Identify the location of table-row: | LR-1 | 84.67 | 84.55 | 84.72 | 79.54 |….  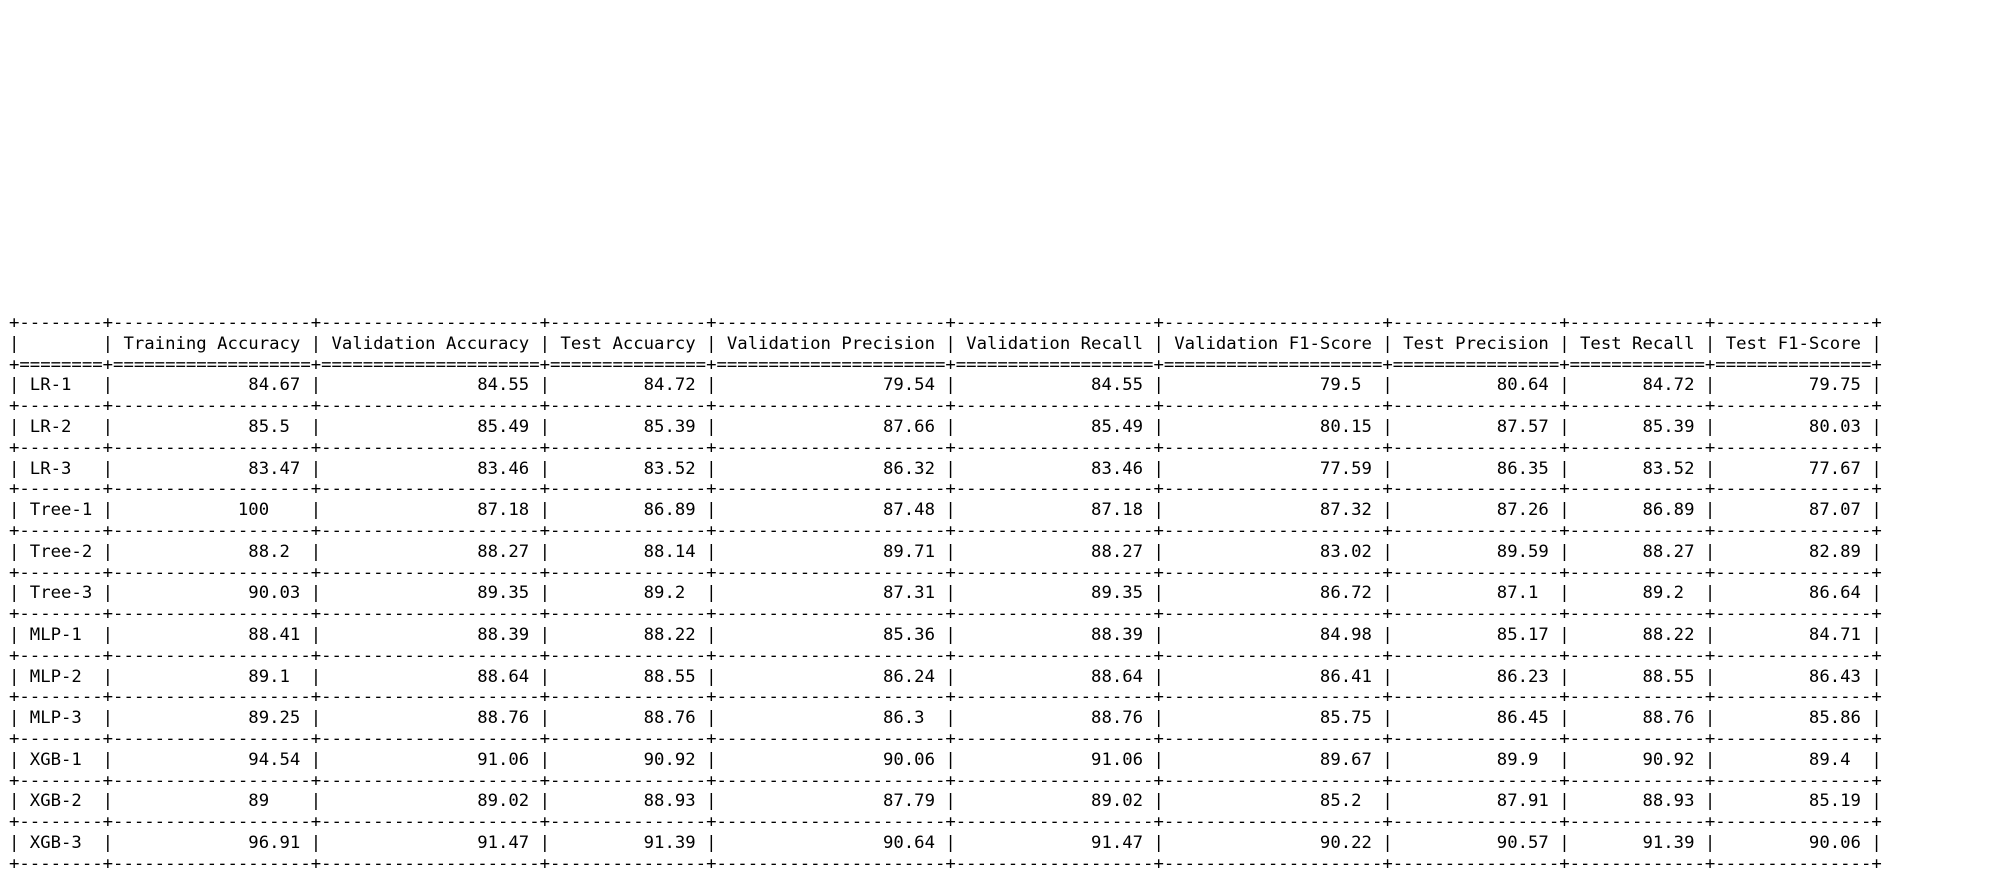
(945, 385).